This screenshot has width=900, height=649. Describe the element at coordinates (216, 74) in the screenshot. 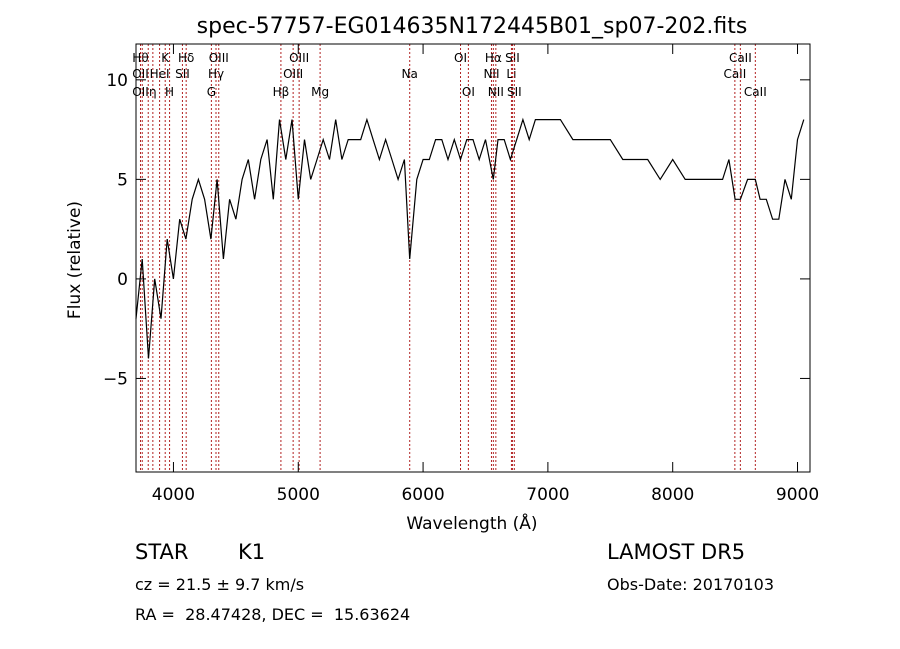

I see `line-marker-label: Hγ` at that location.